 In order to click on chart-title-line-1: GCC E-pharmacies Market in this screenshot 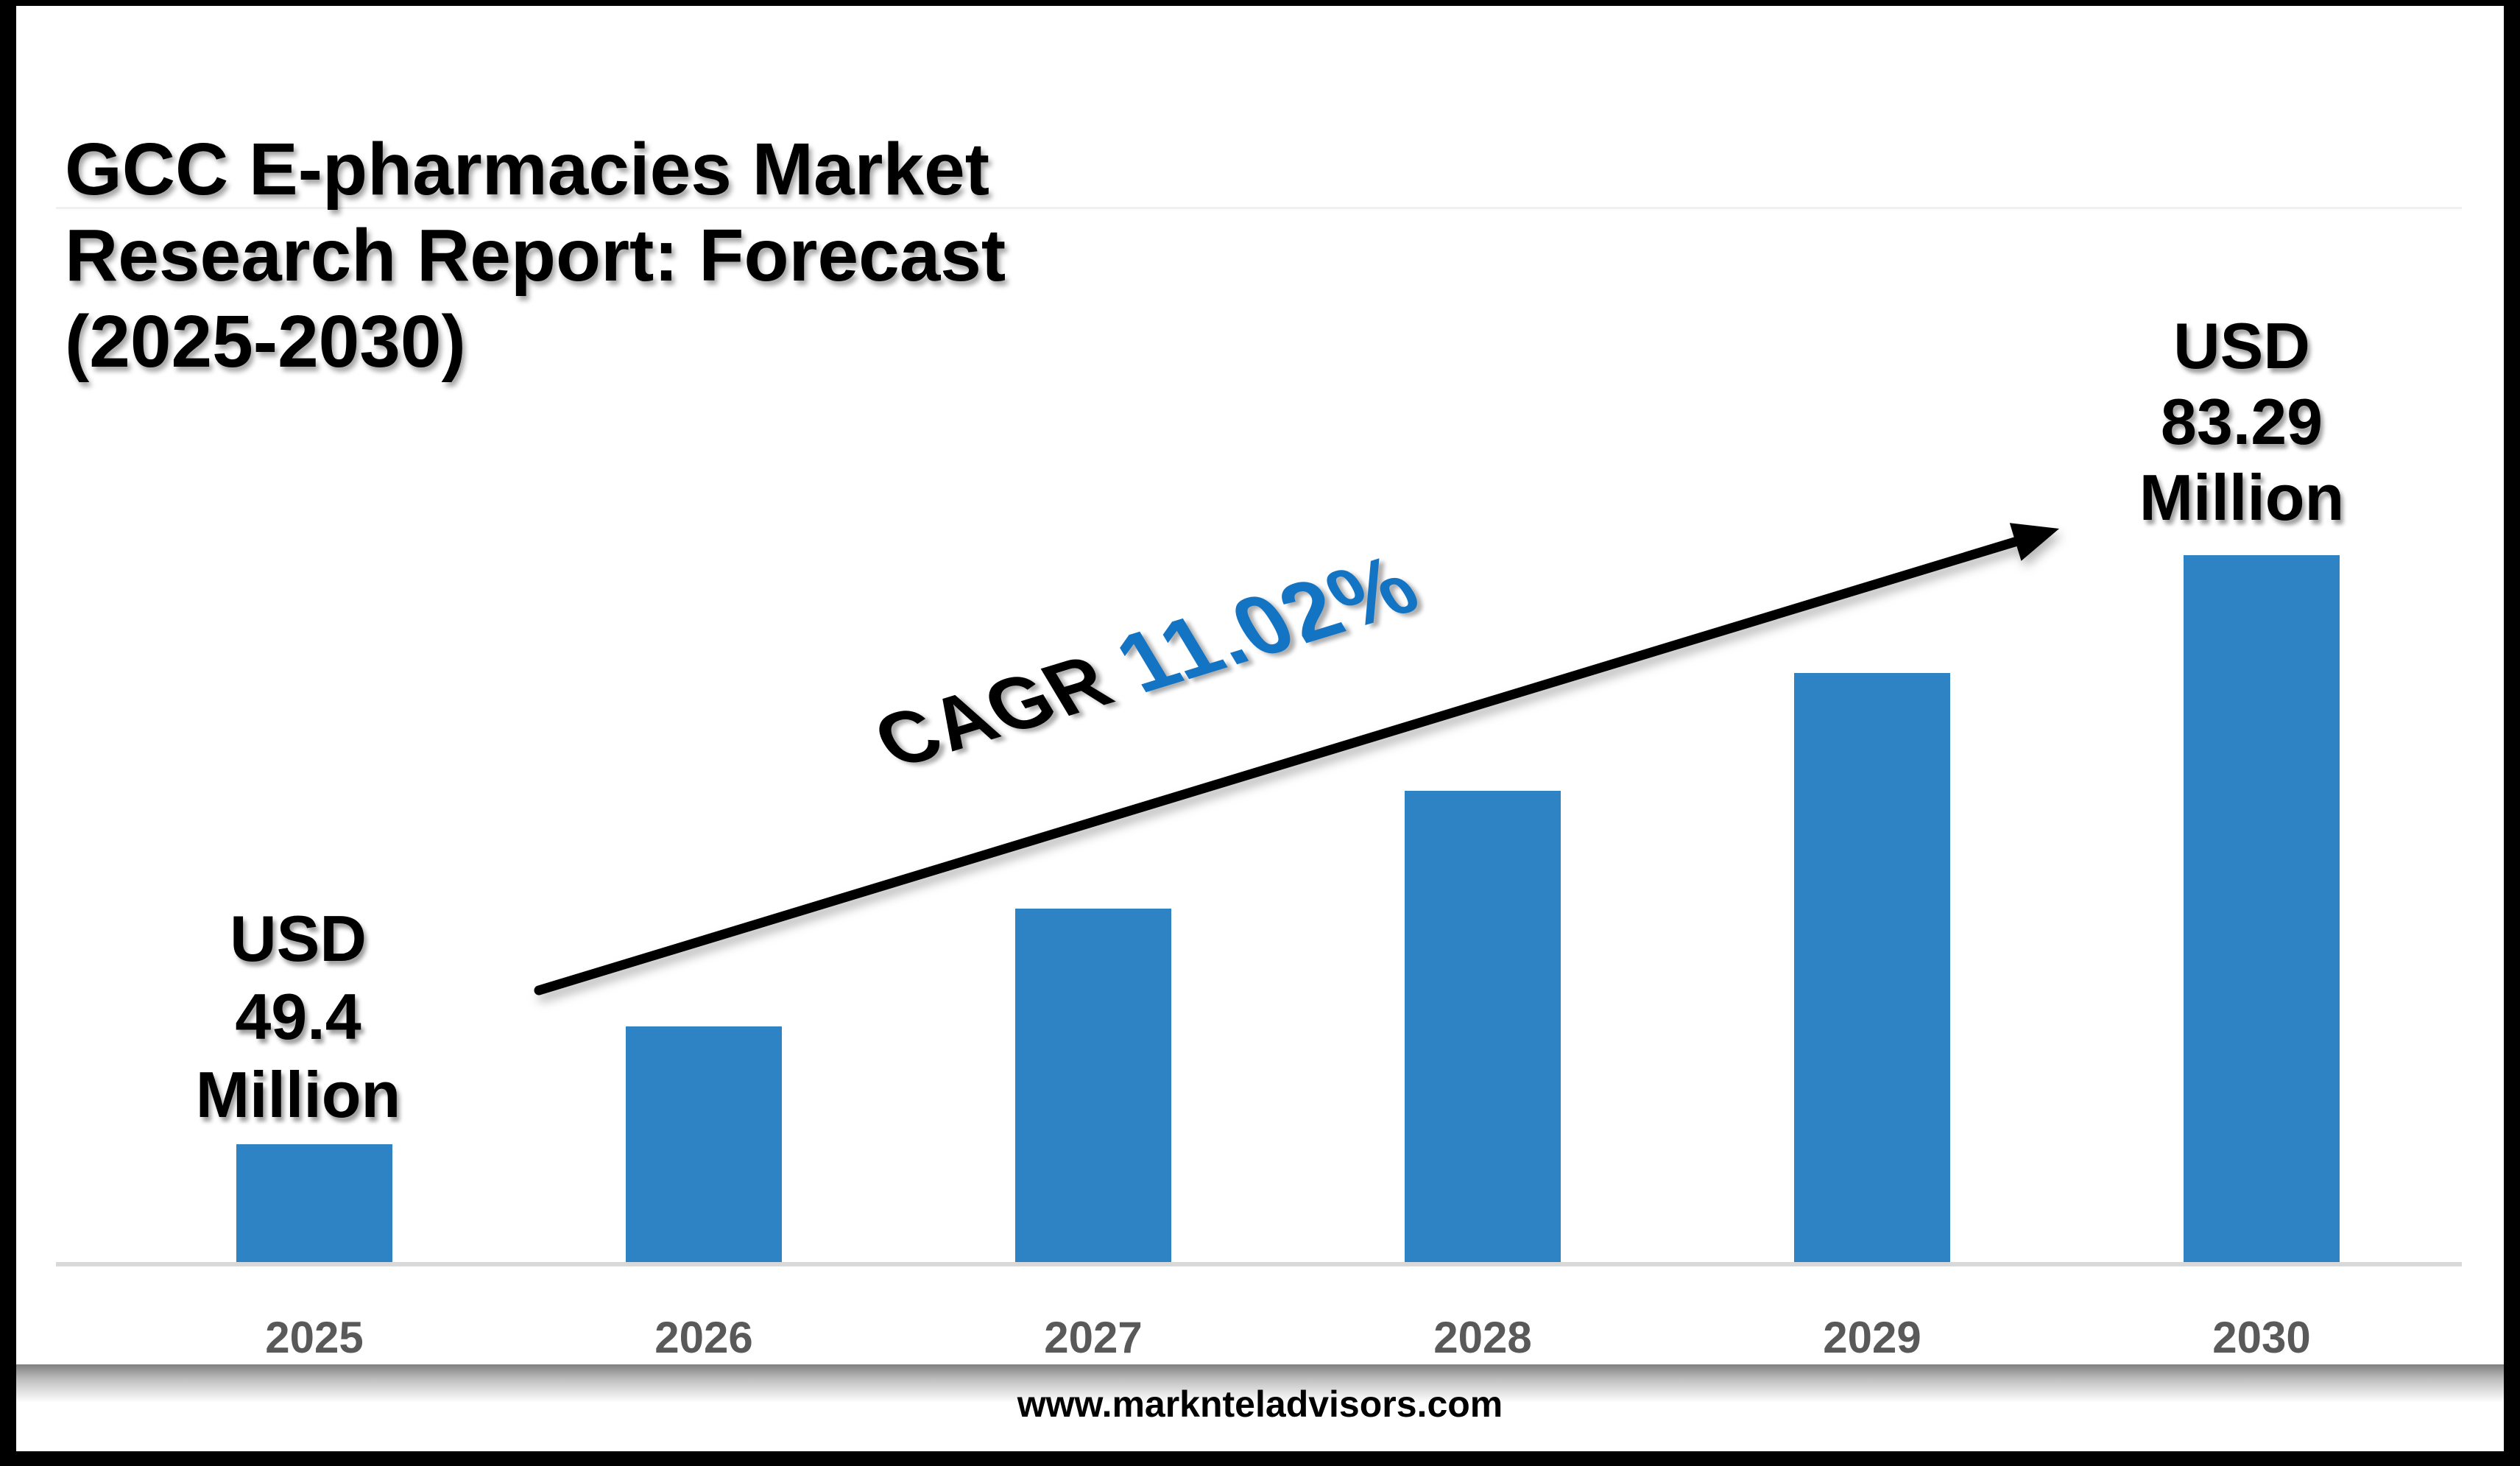, I will do `click(527, 169)`.